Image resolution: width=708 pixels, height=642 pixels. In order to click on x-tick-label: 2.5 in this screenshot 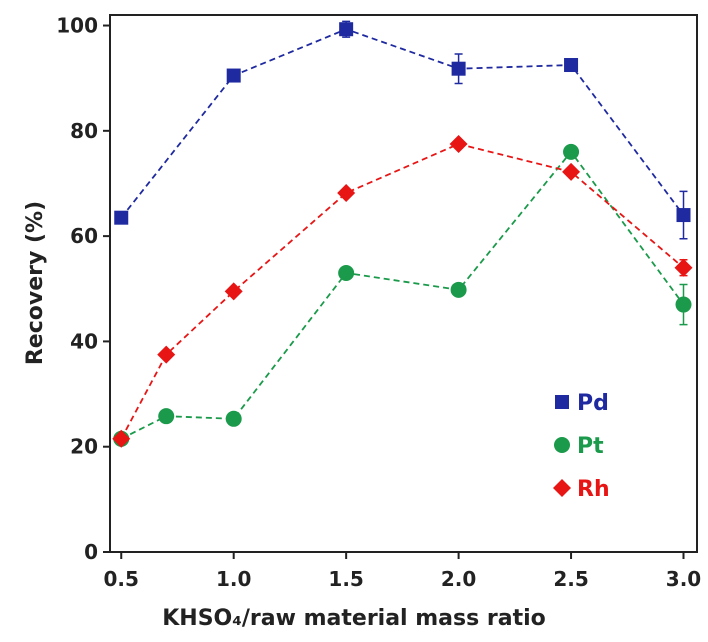, I will do `click(570, 579)`.